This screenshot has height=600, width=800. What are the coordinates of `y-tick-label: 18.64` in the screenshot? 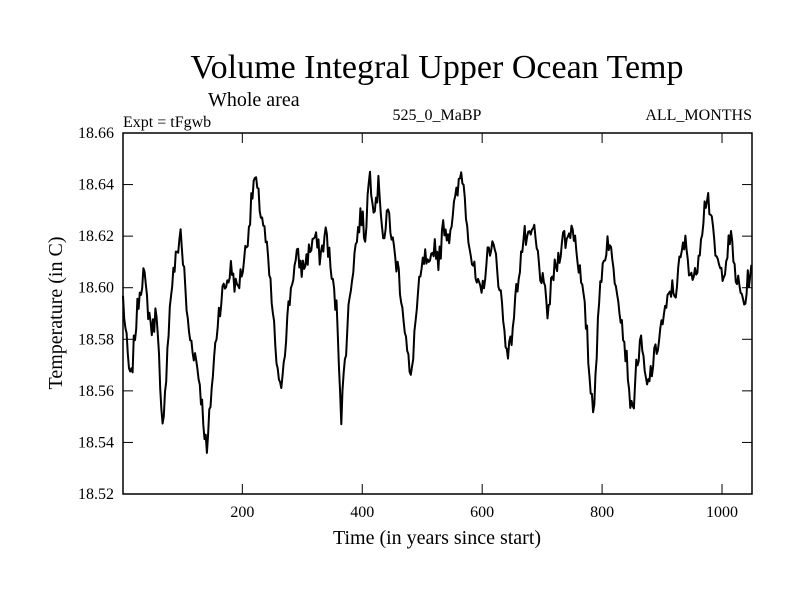 It's located at (96, 185).